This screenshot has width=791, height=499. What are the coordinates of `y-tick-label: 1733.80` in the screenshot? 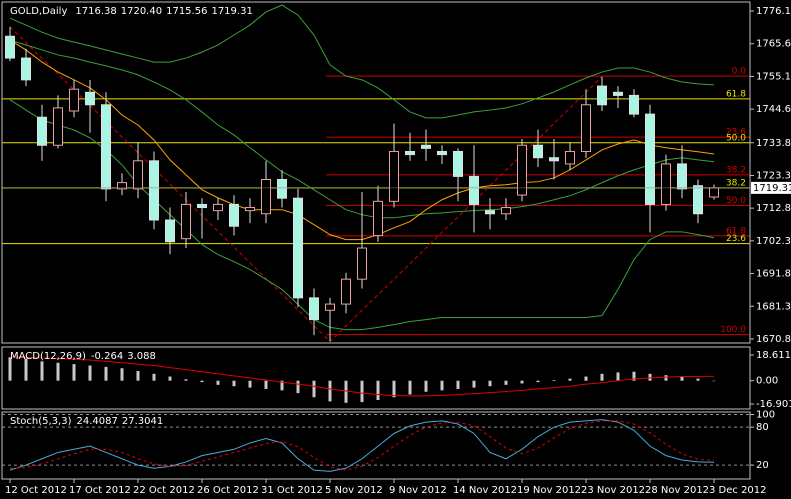 It's located at (773, 143).